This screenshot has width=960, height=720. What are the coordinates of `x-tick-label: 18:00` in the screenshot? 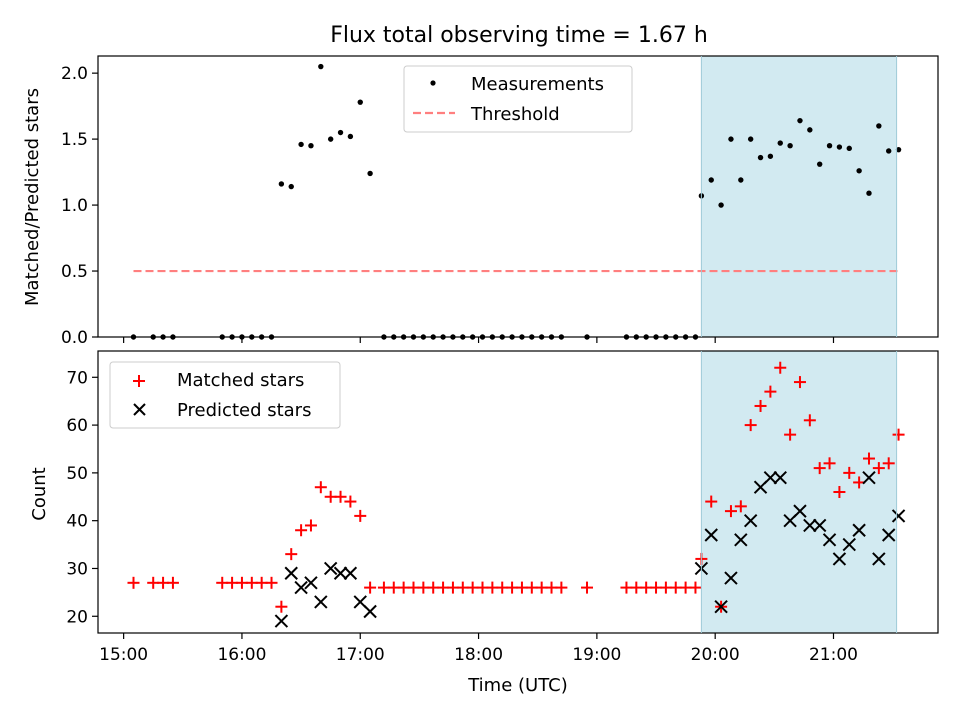 It's located at (478, 655).